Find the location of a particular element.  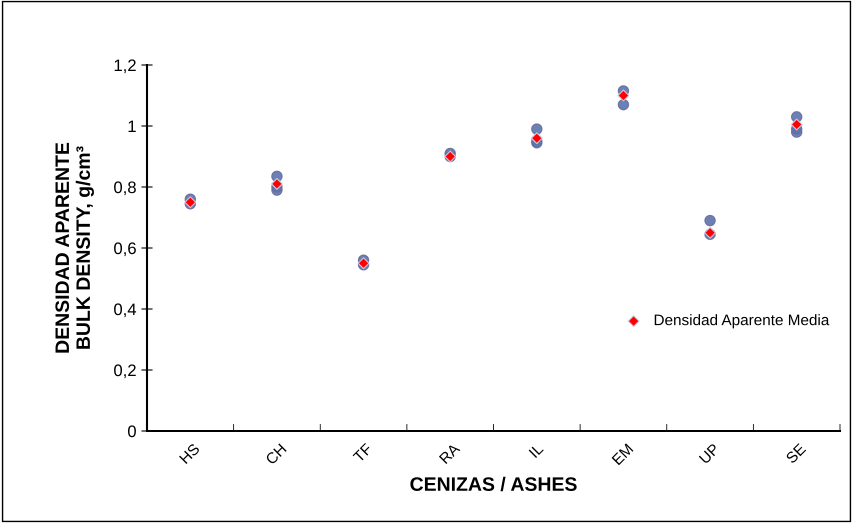

y-tick-label: 0,2 is located at coordinates (125, 371).